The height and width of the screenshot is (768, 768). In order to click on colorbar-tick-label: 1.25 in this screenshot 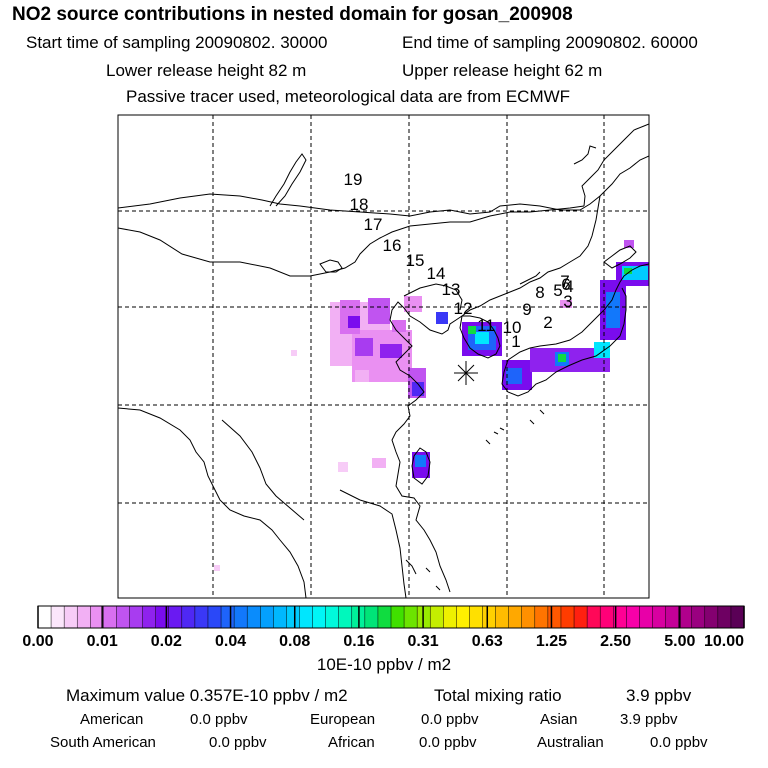, I will do `click(551, 641)`.